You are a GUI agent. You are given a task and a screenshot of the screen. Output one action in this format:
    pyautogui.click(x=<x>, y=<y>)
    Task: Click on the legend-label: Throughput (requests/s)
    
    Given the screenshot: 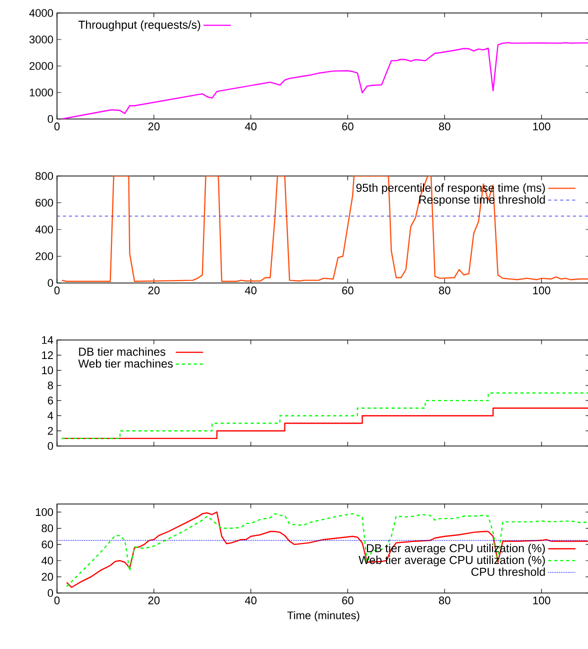 What is the action you would take?
    pyautogui.click(x=139, y=26)
    